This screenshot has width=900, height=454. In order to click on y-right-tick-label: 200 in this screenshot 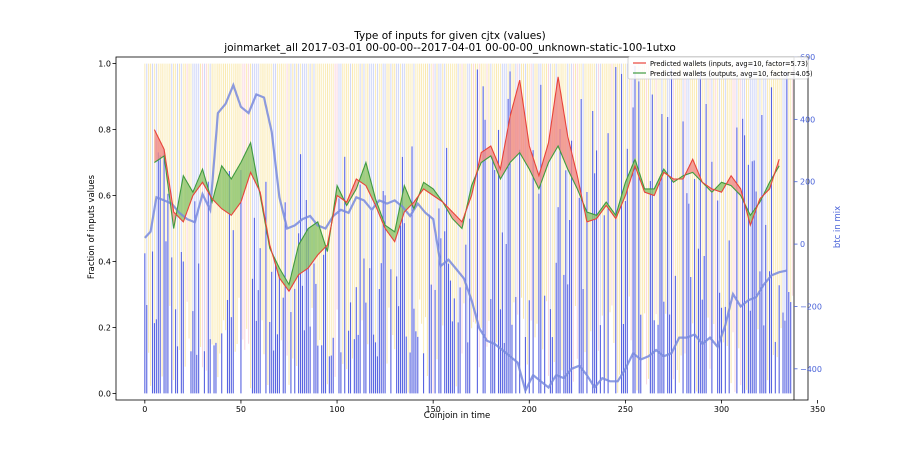, I will do `click(807, 182)`.